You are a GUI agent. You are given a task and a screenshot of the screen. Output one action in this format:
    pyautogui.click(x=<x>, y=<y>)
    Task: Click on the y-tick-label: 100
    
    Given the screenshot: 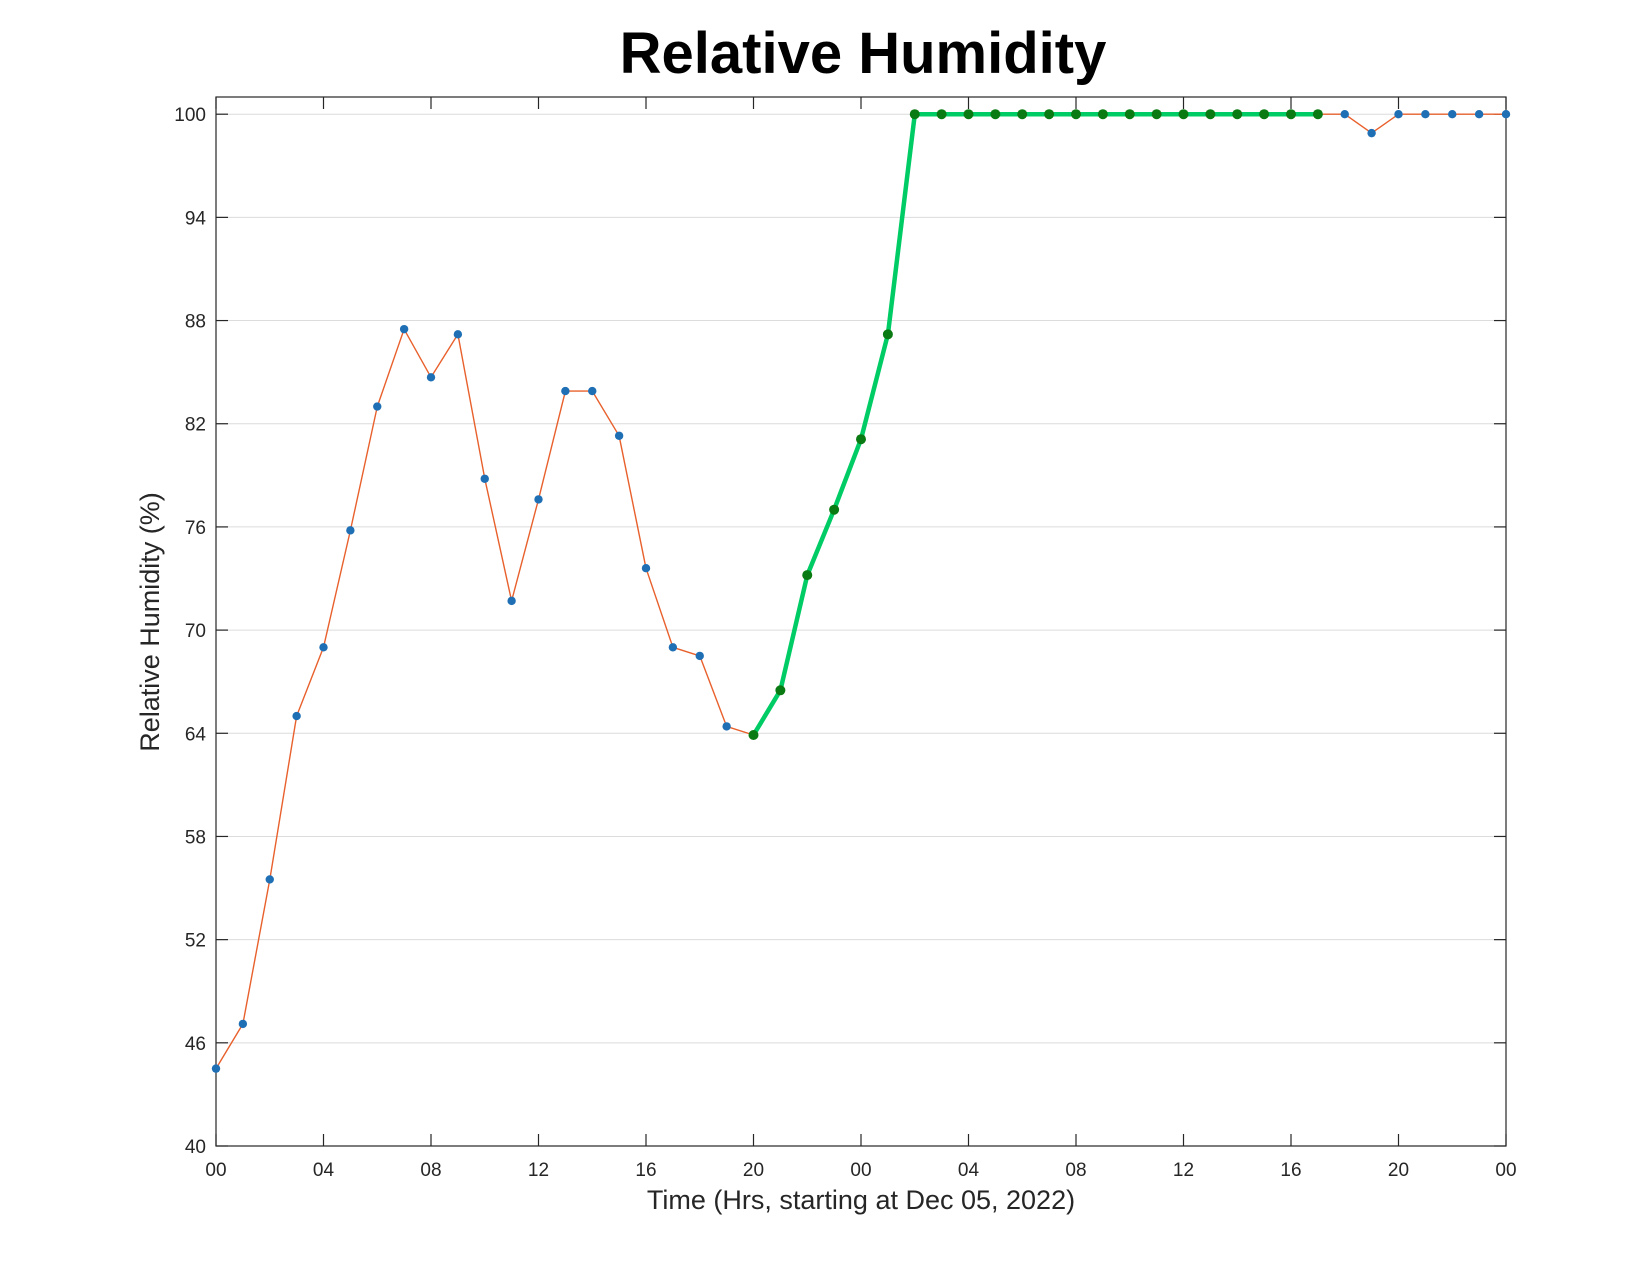 What is the action you would take?
    pyautogui.click(x=190, y=115)
    